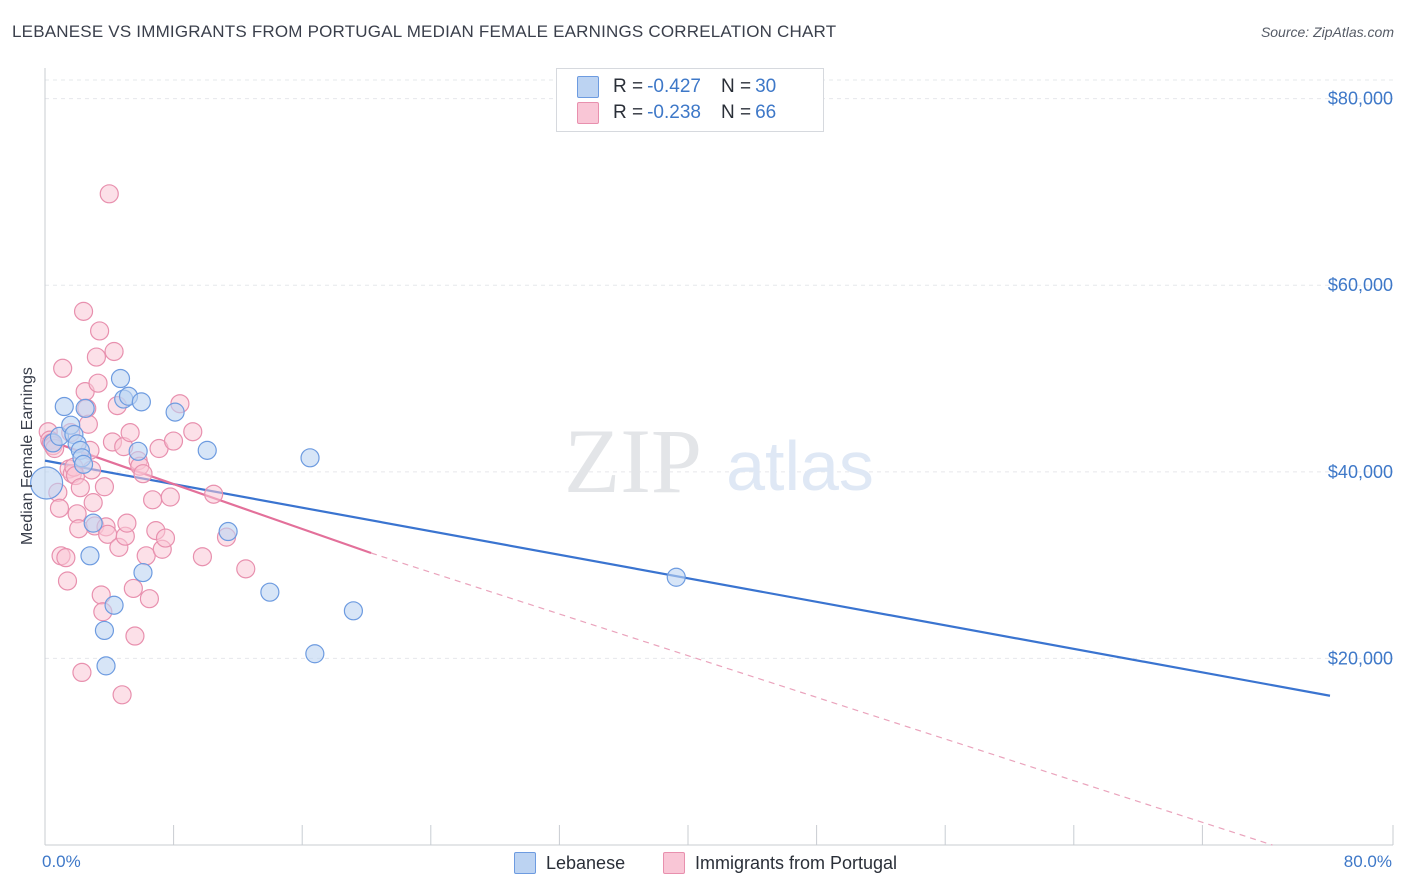 The image size is (1406, 892). What do you see at coordinates (1360, 99) in the screenshot?
I see `y-tick-label: $80,000` at bounding box center [1360, 99].